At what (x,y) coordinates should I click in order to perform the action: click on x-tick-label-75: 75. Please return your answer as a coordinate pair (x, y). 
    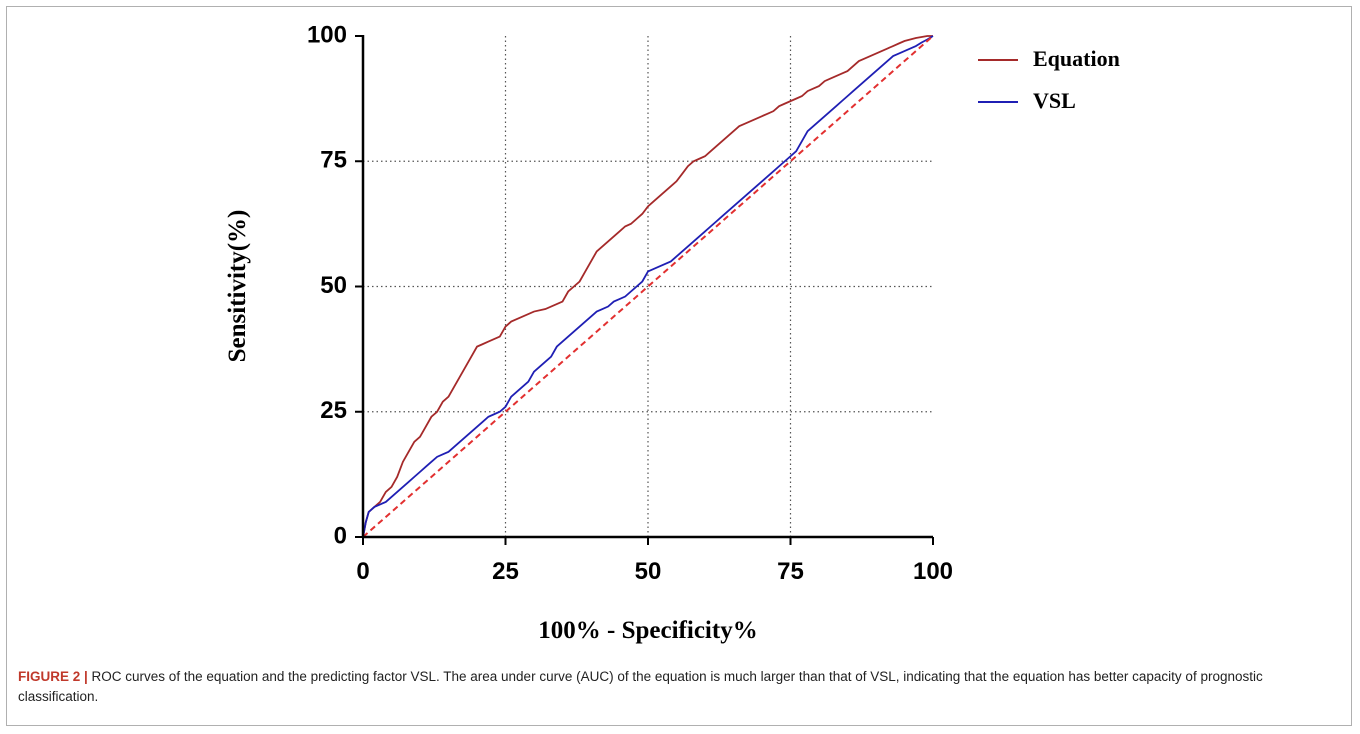
    Looking at the image, I should click on (790, 571).